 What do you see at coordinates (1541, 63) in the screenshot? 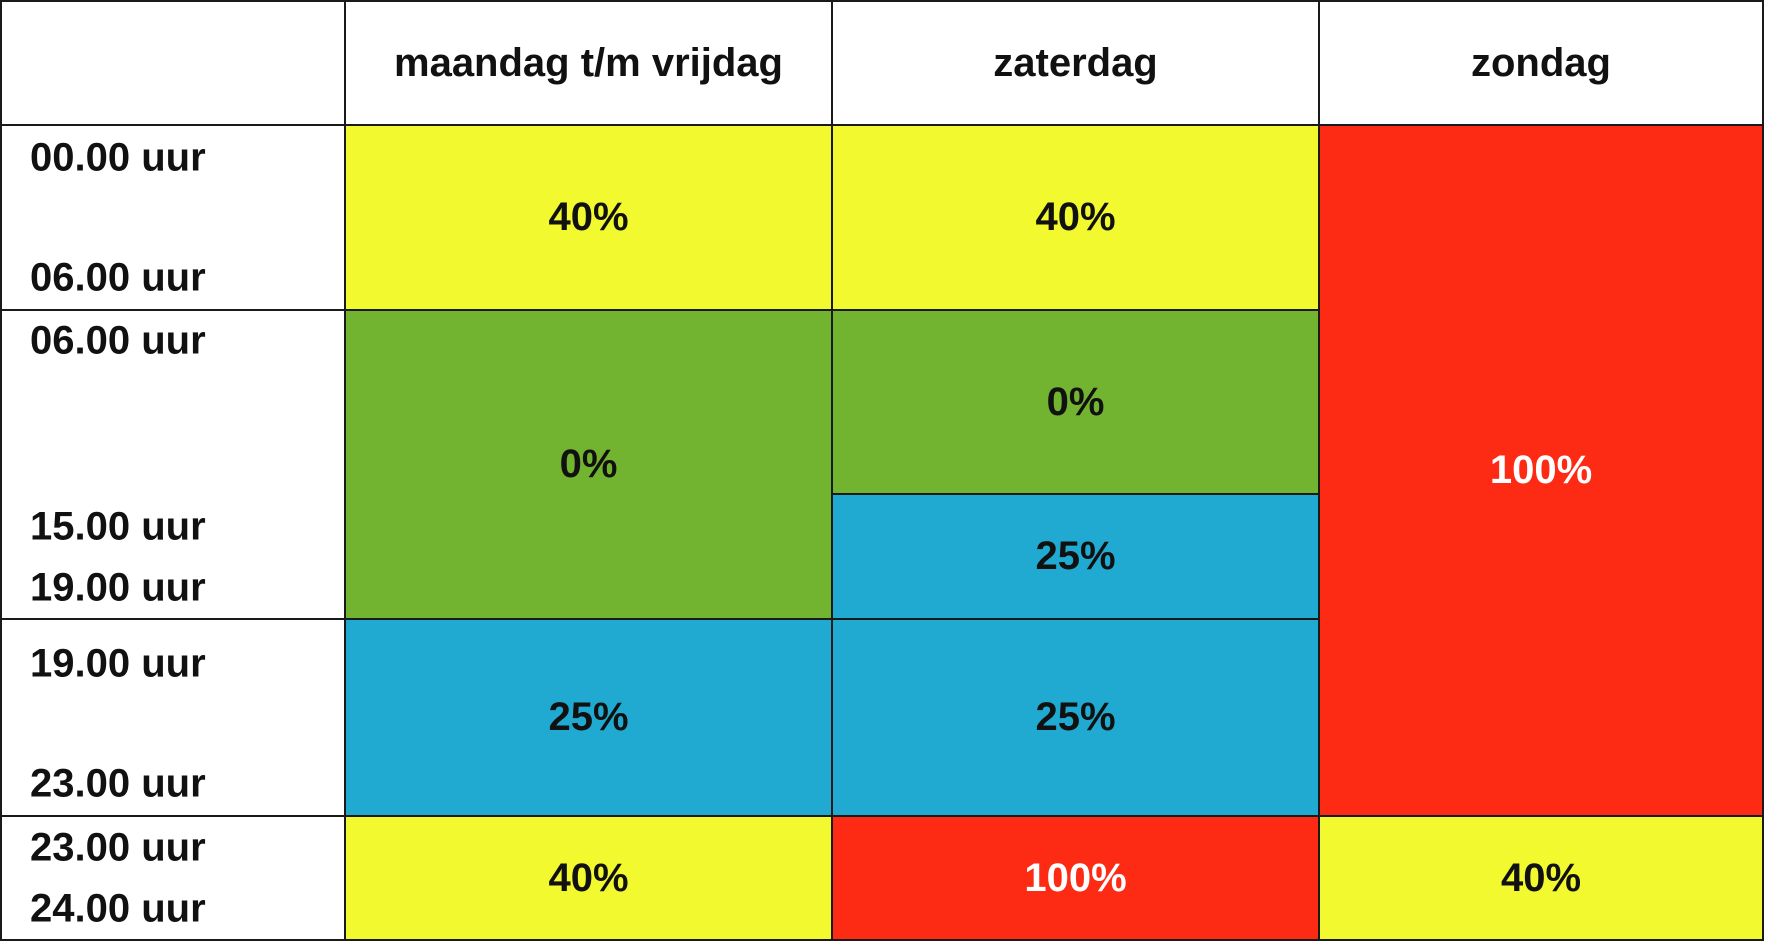
I see `column-header: zondag` at bounding box center [1541, 63].